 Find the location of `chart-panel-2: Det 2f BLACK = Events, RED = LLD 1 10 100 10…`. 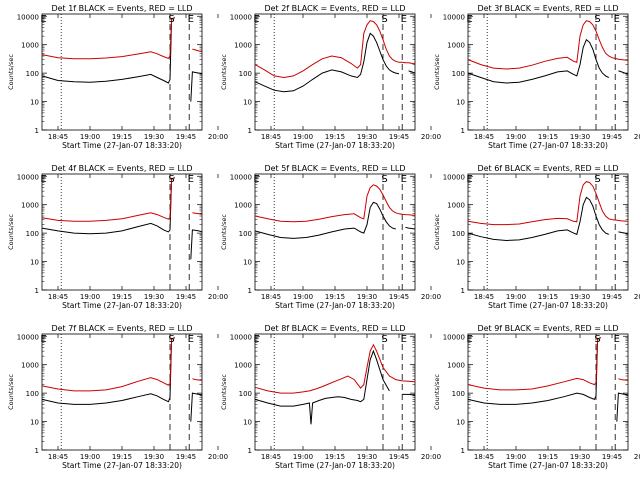

chart-panel-2: Det 2f BLACK = Events, RED = LLD 1 10 100 10… is located at coordinates (330, 77).